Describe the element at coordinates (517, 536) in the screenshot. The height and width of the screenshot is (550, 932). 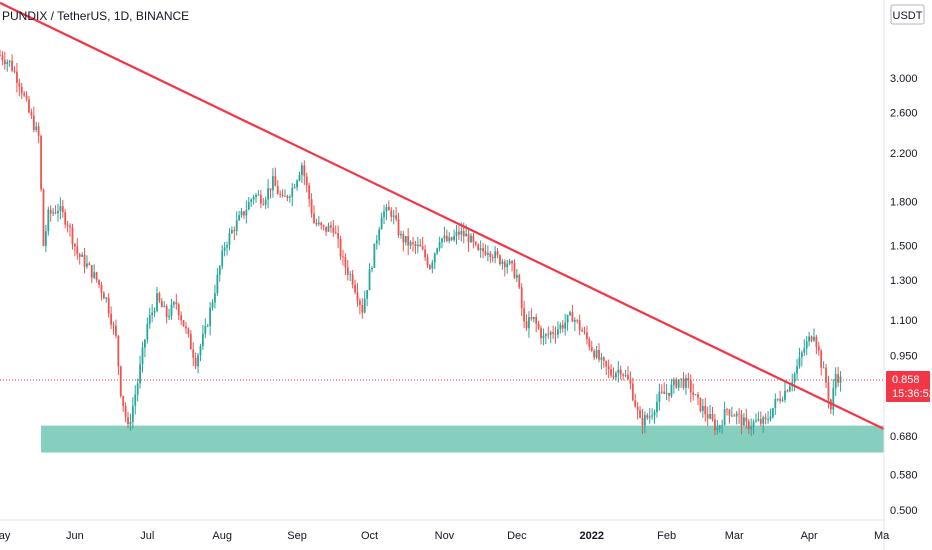
I see `time-tick-label: Dec` at that location.